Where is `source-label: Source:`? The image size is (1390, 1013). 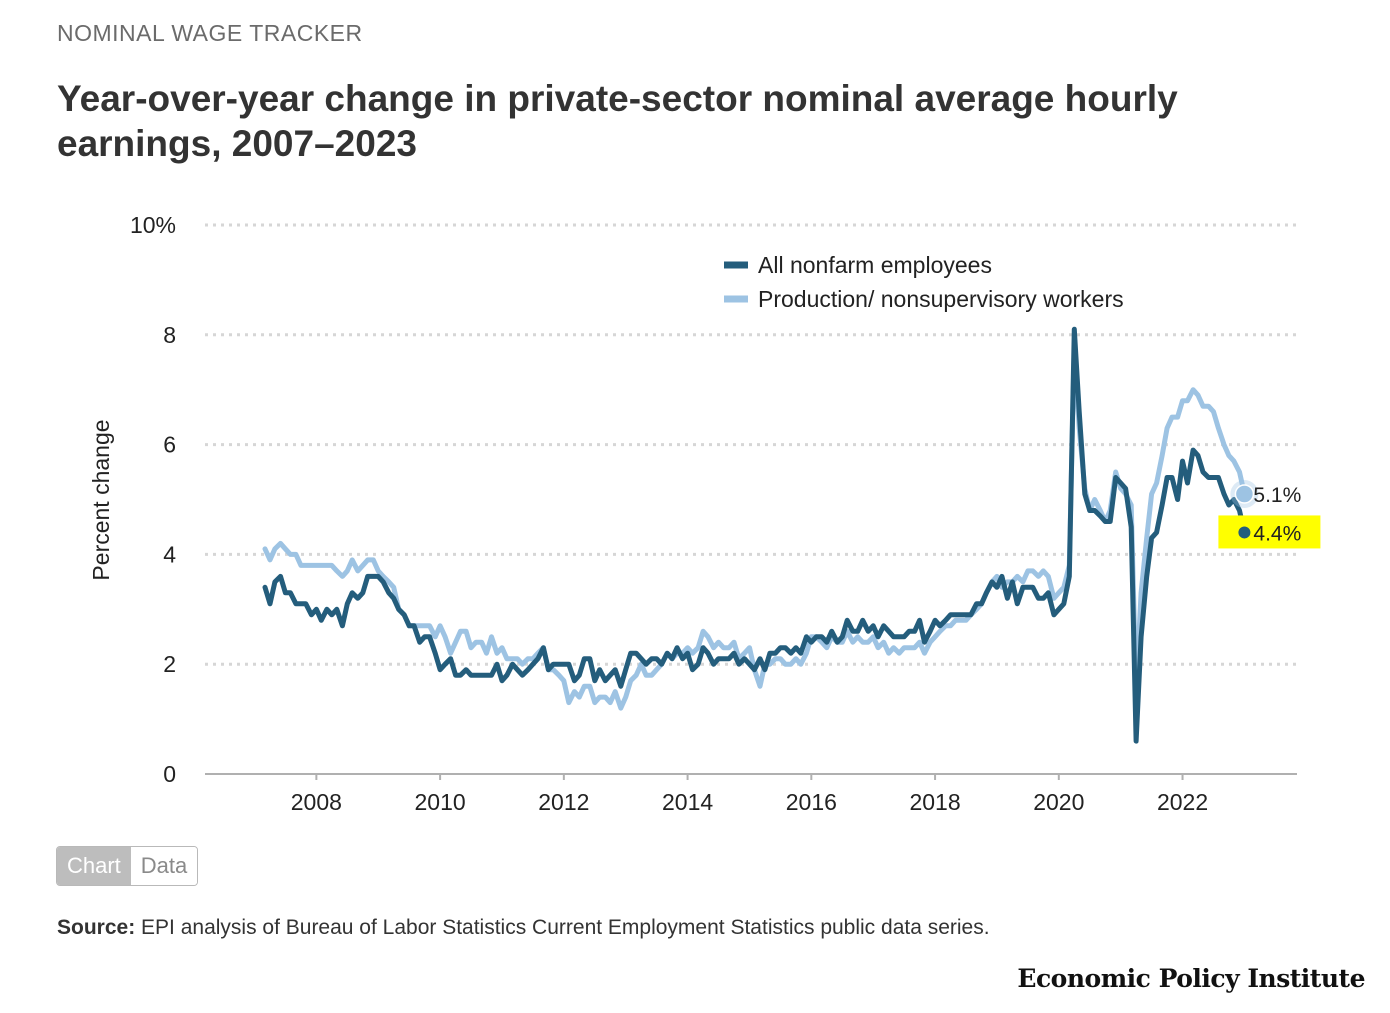 source-label: Source: is located at coordinates (96, 927).